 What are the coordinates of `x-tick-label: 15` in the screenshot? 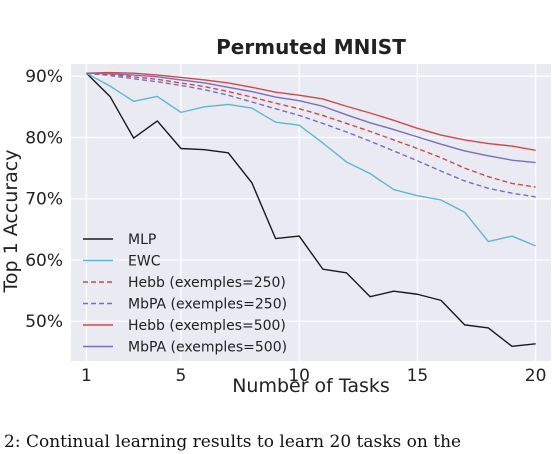 It's located at (418, 376).